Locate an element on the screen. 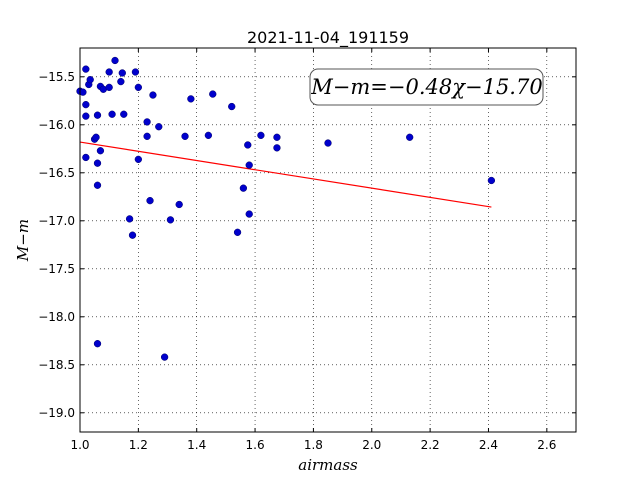 This screenshot has height=480, width=640. x-tick-label: 1.2 is located at coordinates (138, 445).